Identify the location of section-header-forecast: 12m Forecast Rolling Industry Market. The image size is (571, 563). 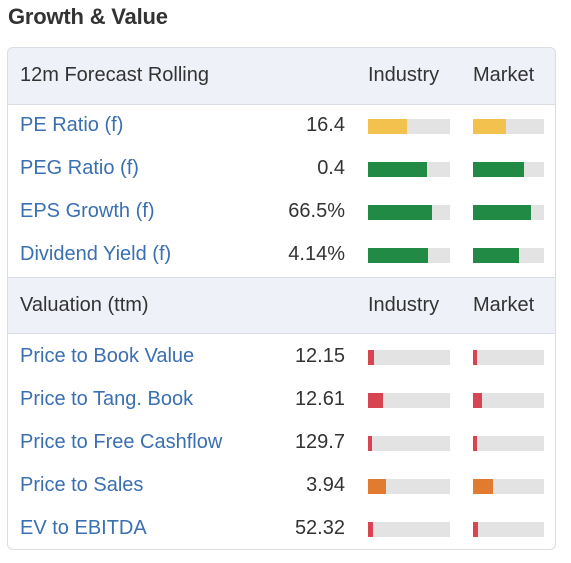
(281, 76).